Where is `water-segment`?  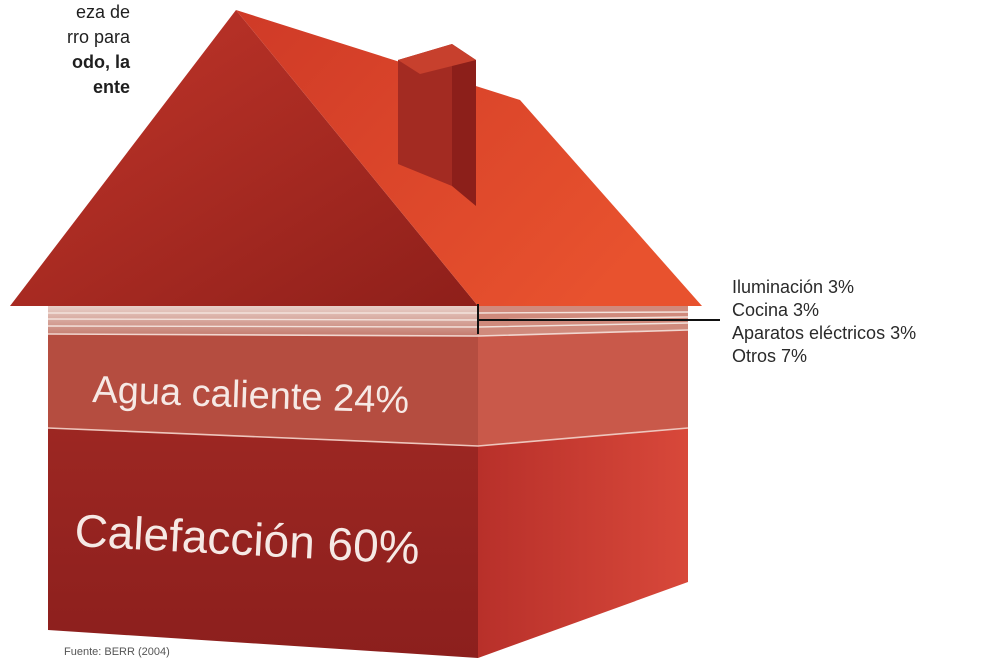
water-segment is located at coordinates (263, 390).